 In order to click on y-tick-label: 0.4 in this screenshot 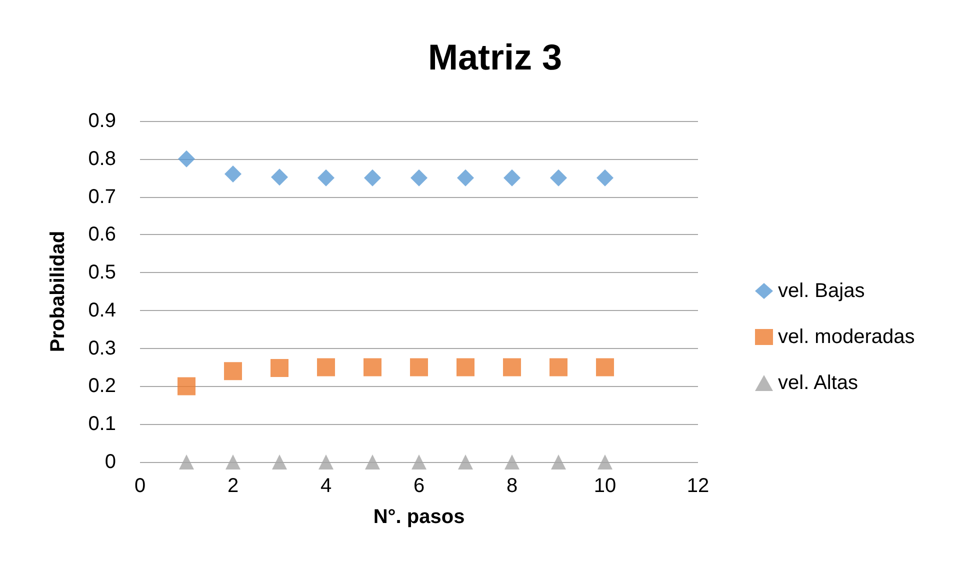, I will do `click(102, 310)`.